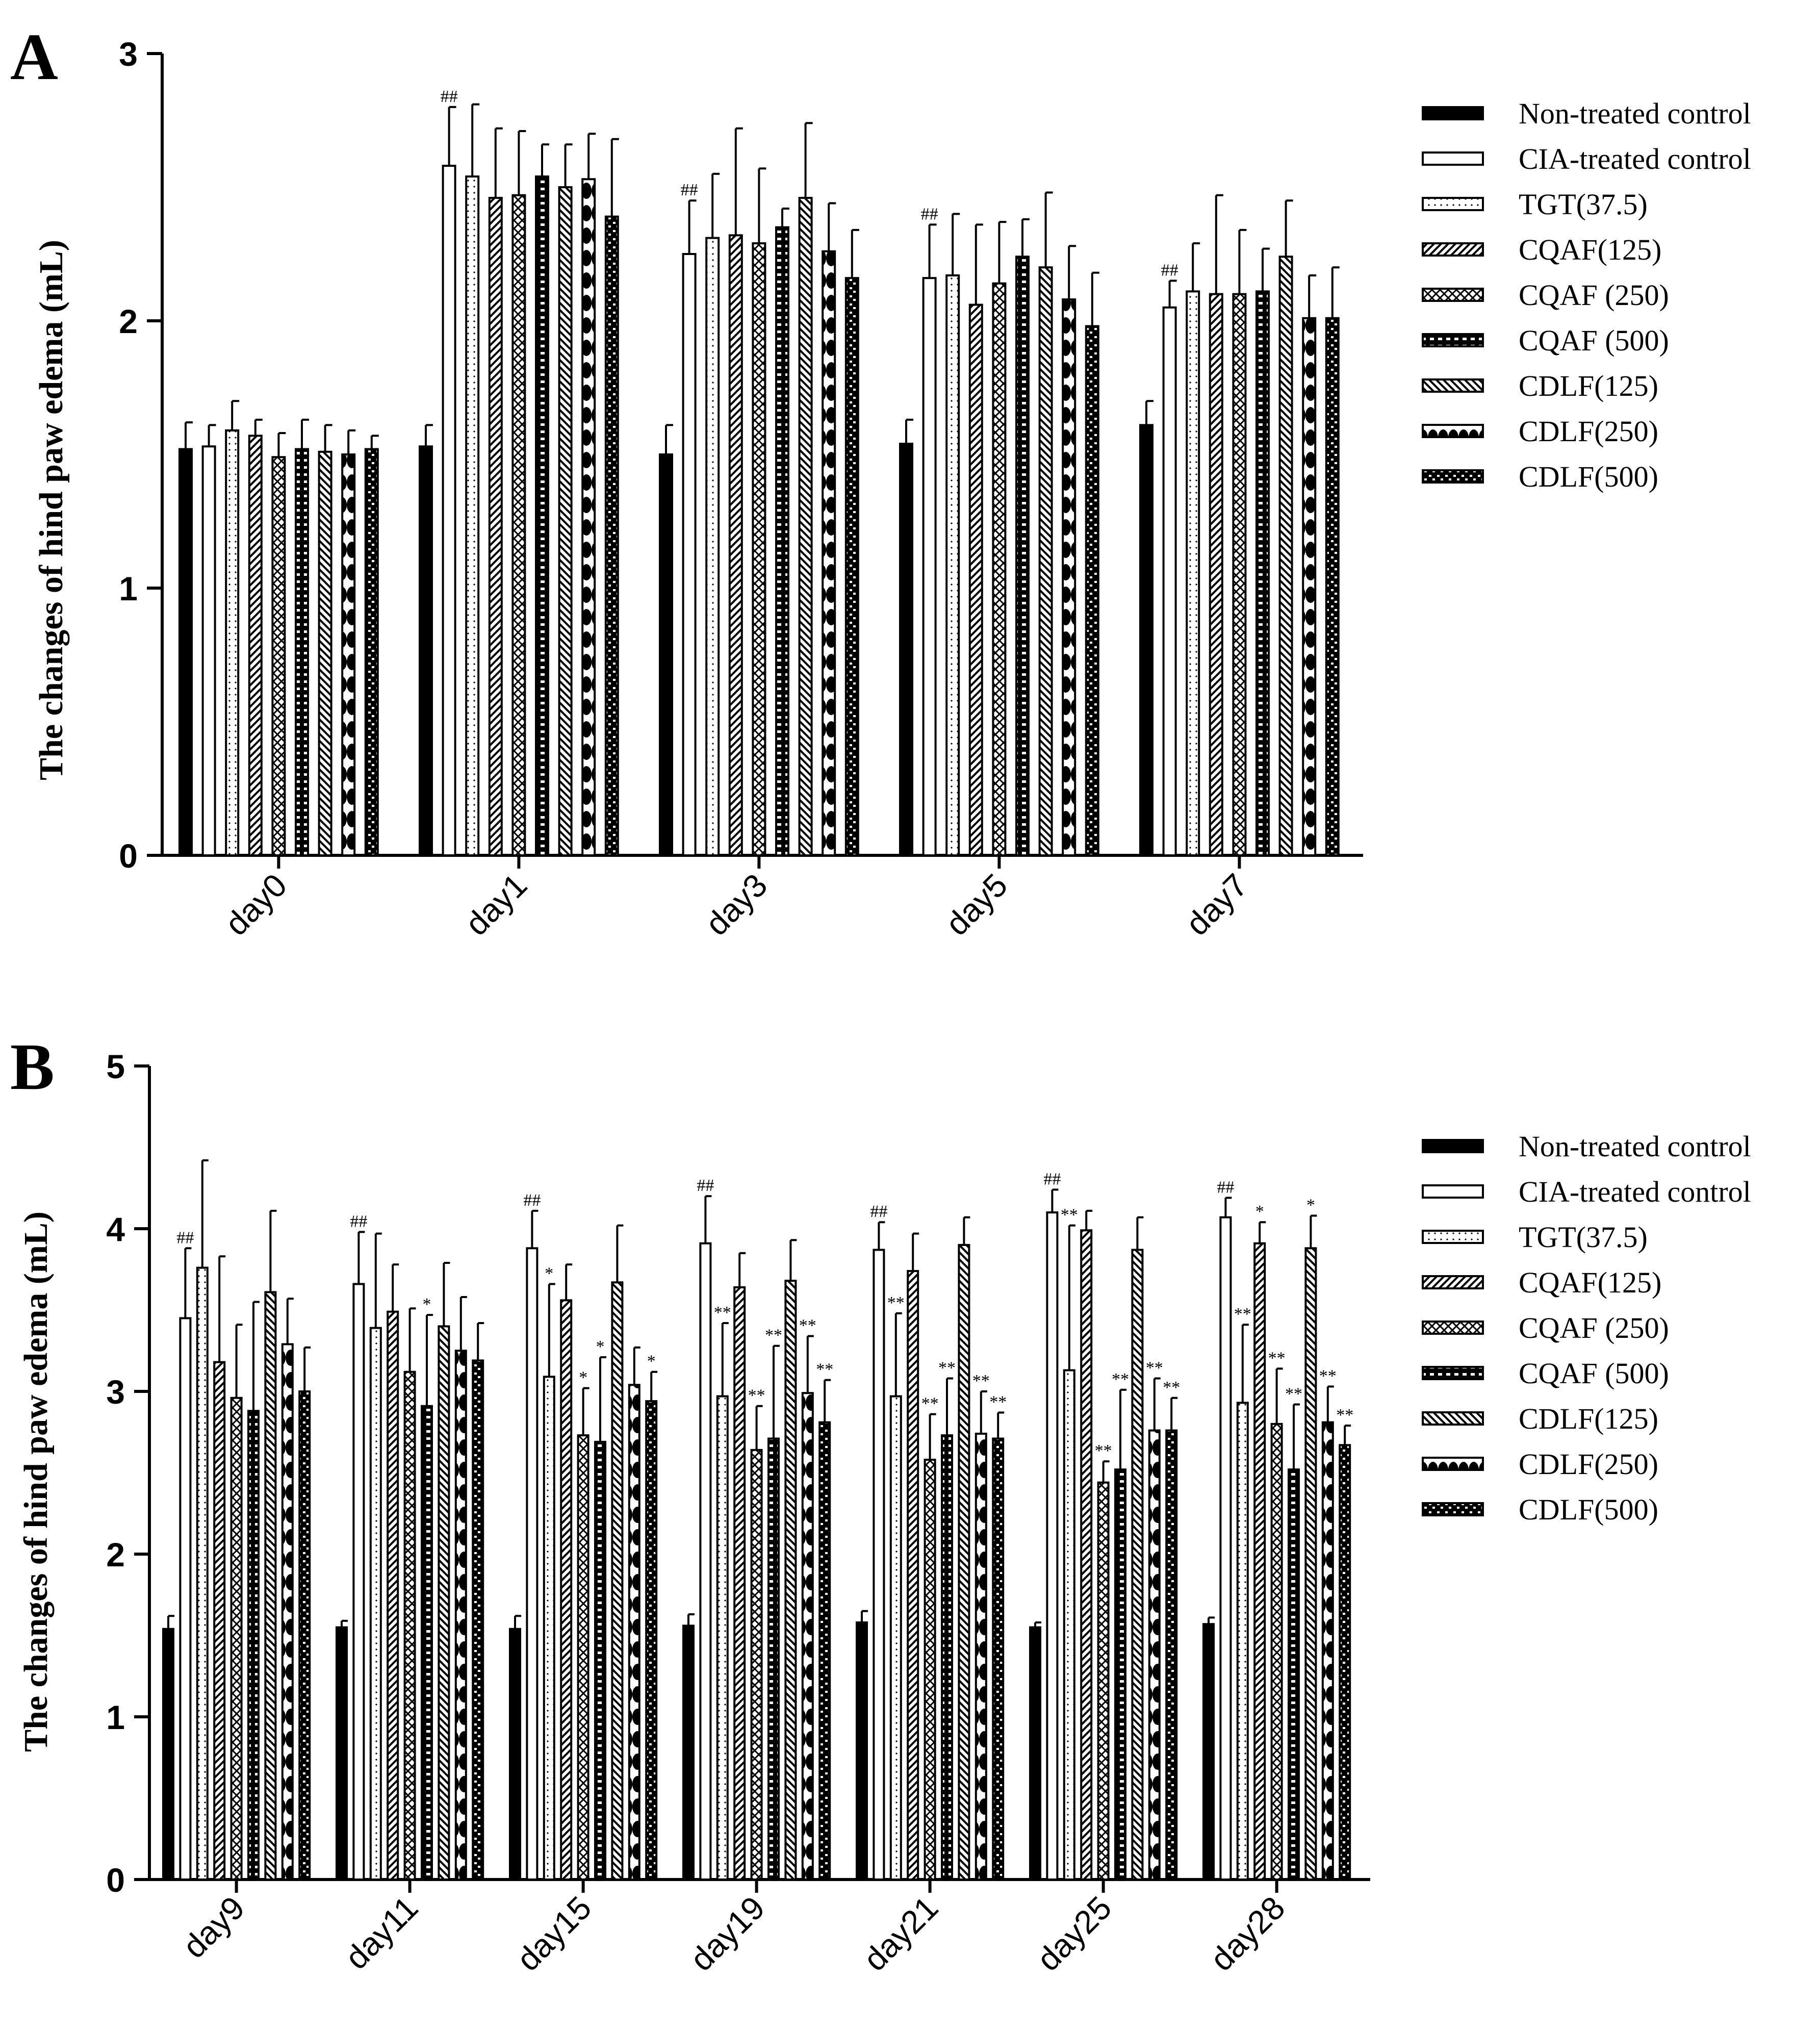  What do you see at coordinates (32, 1067) in the screenshot?
I see `panel-b-letter: B` at bounding box center [32, 1067].